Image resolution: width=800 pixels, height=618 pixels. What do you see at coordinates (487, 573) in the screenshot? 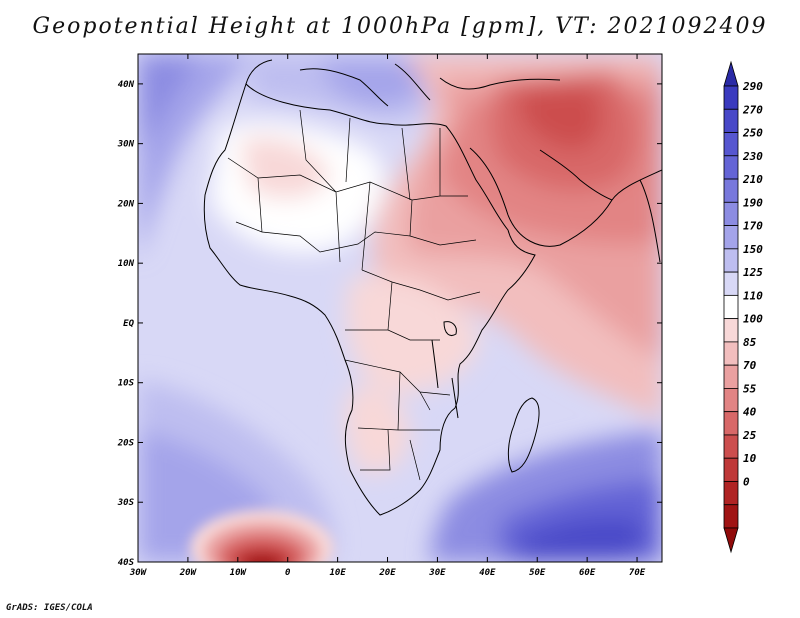
I see `lon-label: 40E` at bounding box center [487, 573].